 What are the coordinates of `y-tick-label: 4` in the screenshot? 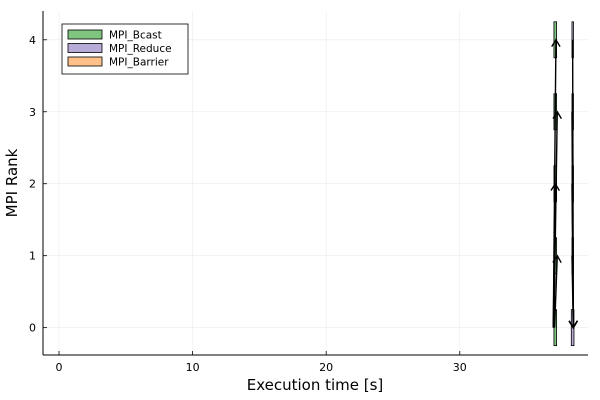 It's located at (32, 40).